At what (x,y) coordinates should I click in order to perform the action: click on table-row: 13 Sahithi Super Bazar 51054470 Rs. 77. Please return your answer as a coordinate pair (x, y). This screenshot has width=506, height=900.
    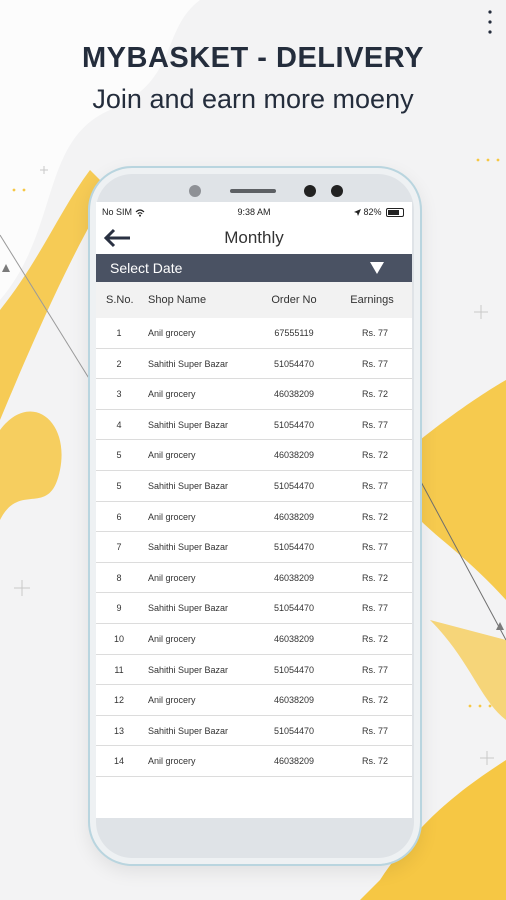
    Looking at the image, I should click on (254, 731).